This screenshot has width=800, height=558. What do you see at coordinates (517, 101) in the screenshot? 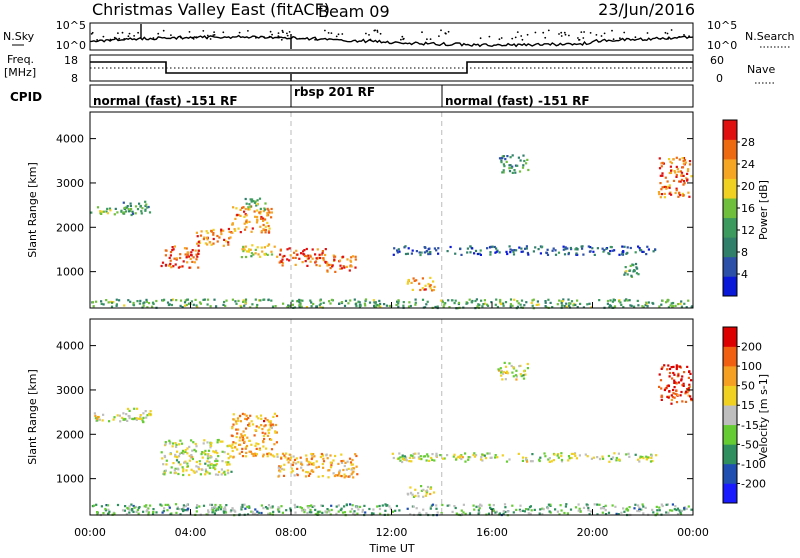
I see `cpid-segment-3: normal (fast) -151 RF` at bounding box center [517, 101].